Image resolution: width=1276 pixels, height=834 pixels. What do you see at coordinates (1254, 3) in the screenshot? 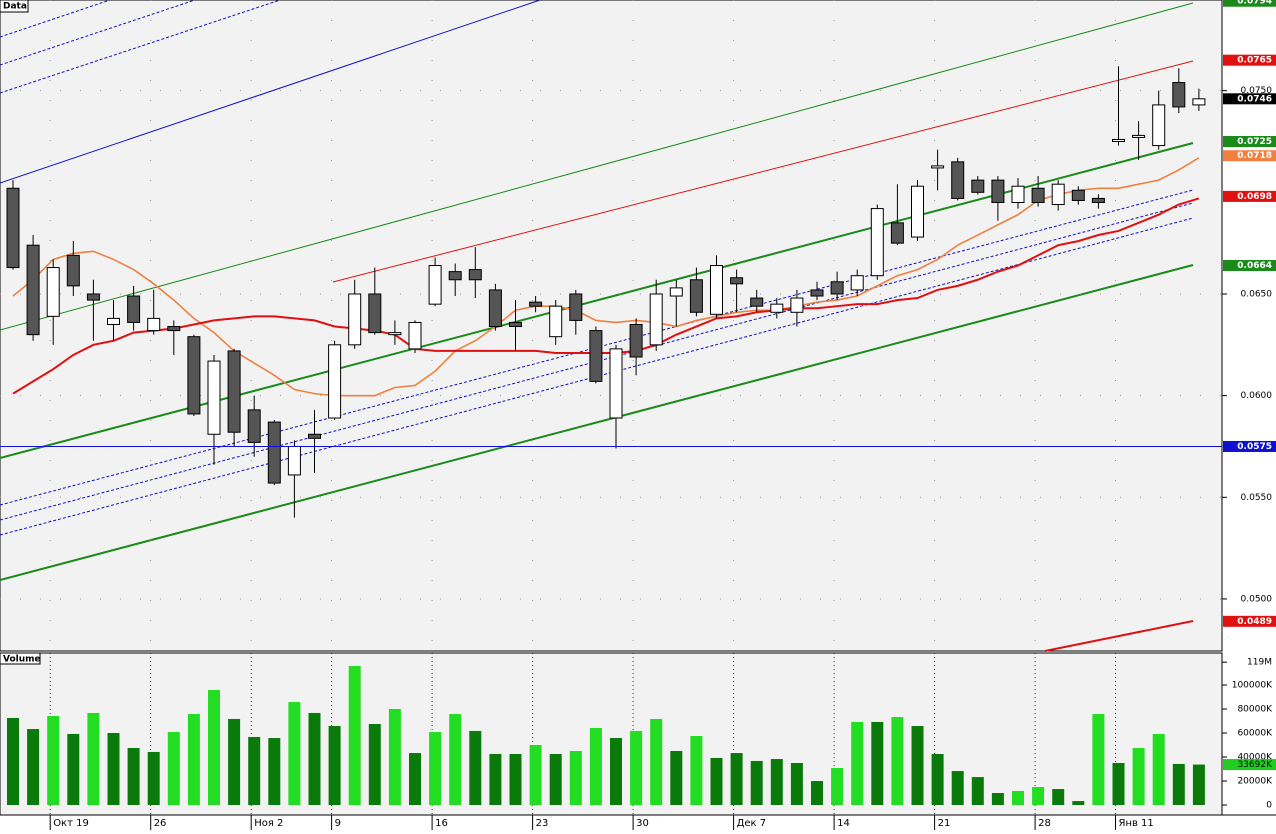
I see `price-marker-label: 0.0794` at bounding box center [1254, 3].